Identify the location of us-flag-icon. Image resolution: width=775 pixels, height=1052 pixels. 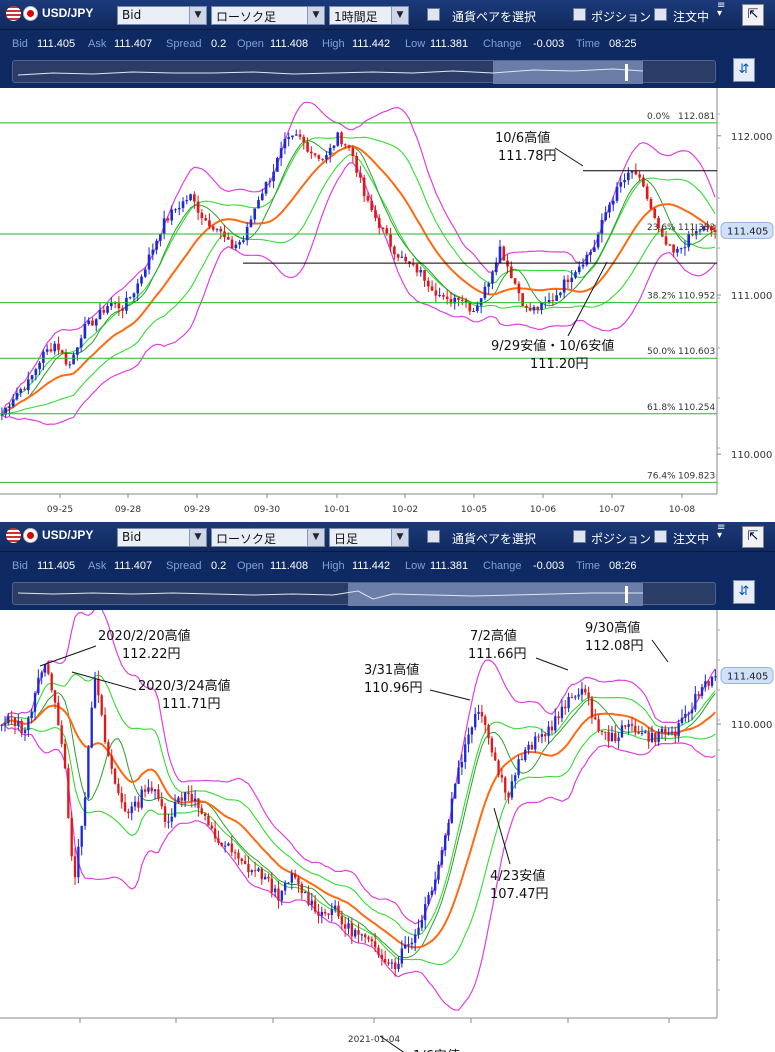
(13, 14).